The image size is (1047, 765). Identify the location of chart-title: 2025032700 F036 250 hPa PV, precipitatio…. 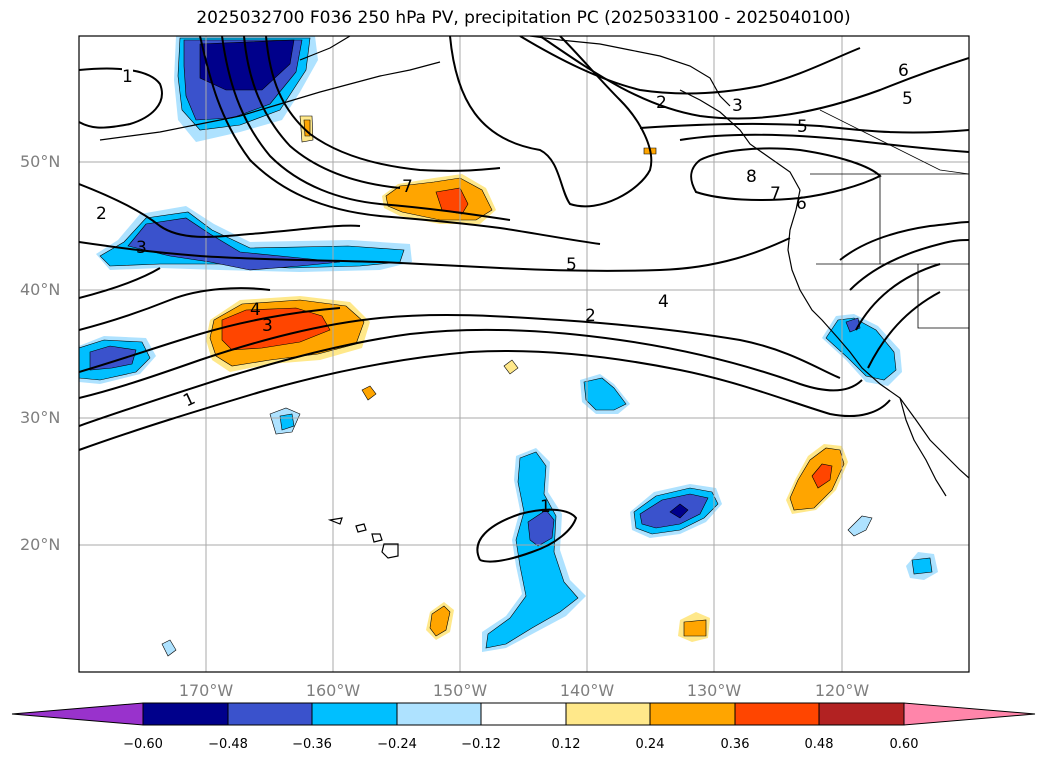
(523, 18).